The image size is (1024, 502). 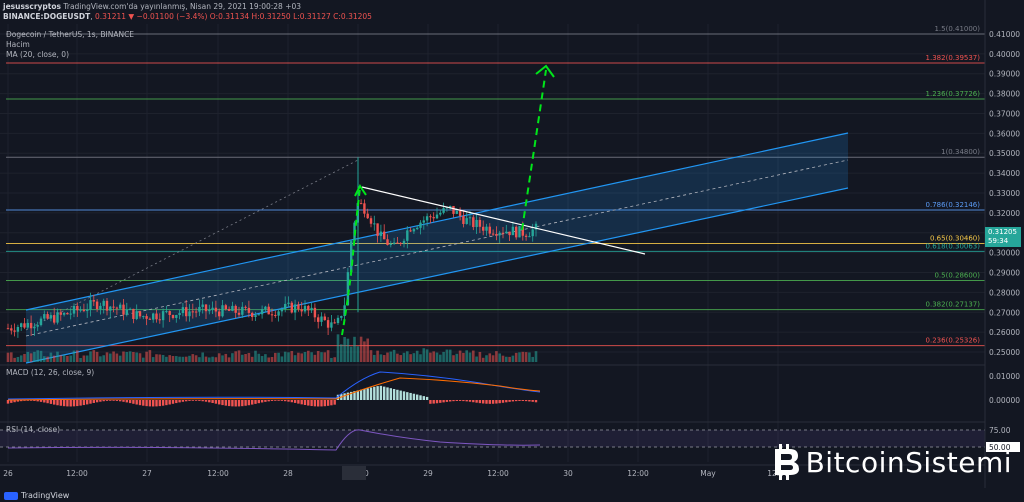 What do you see at coordinates (1004, 400) in the screenshot?
I see `macd-tick-label: 0.00000` at bounding box center [1004, 400].